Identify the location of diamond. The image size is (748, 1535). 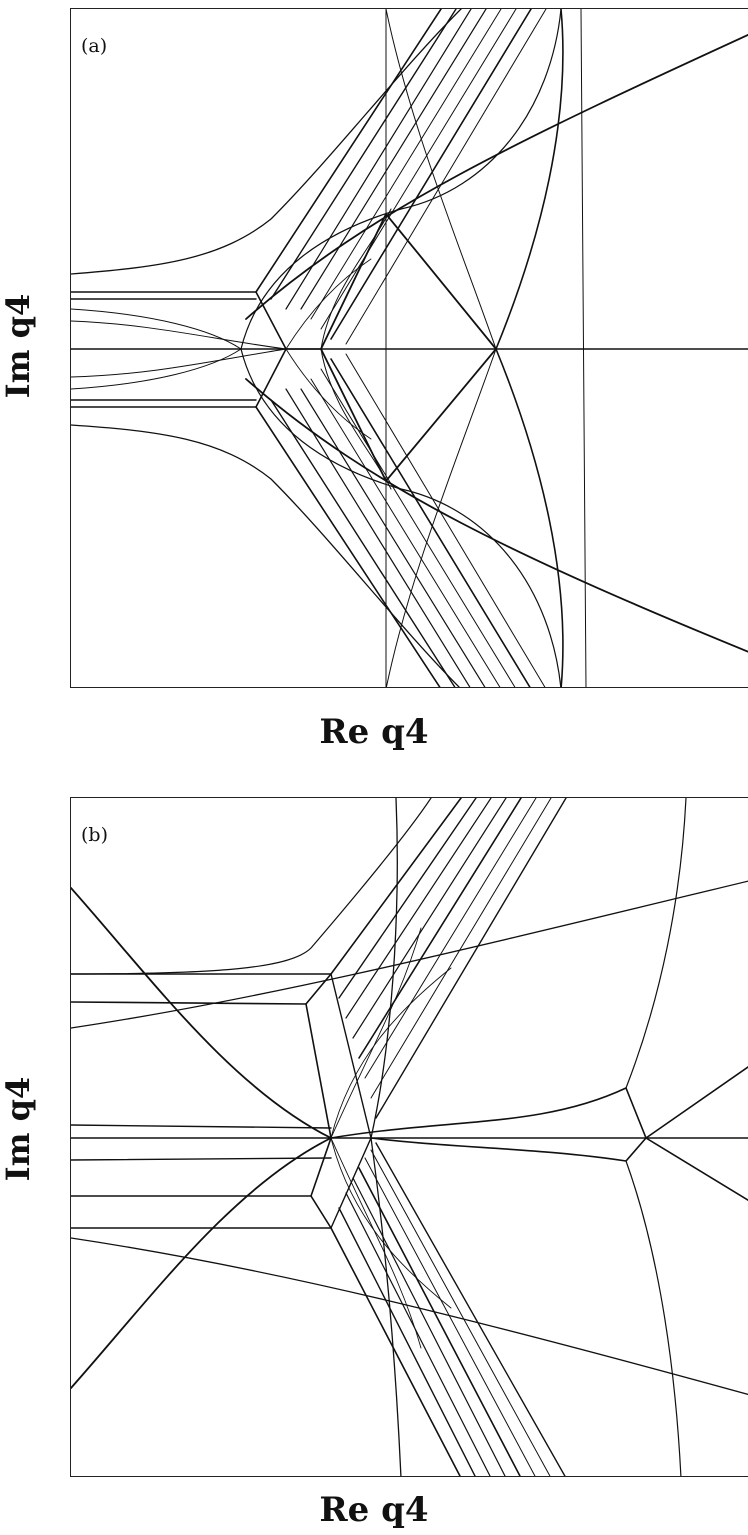
(408, 347).